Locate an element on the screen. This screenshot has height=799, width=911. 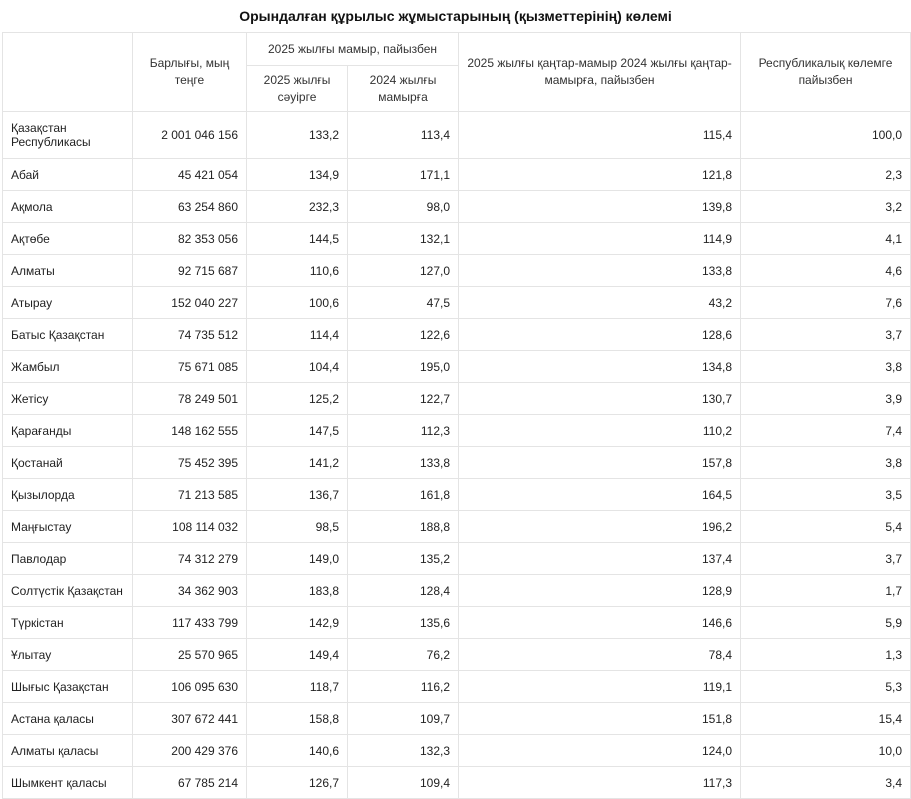
table-row: Қарағанды 148 162 555 147,5 112,3 110,2 7,4 is located at coordinates (456, 430).